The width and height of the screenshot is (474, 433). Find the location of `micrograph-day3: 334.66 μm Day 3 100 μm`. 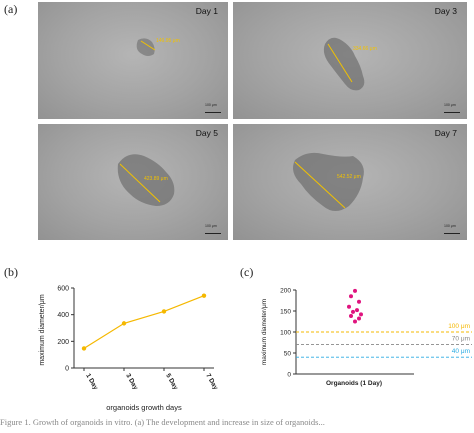

micrograph-day3: 334.66 μm Day 3 100 μm is located at coordinates (350, 60).